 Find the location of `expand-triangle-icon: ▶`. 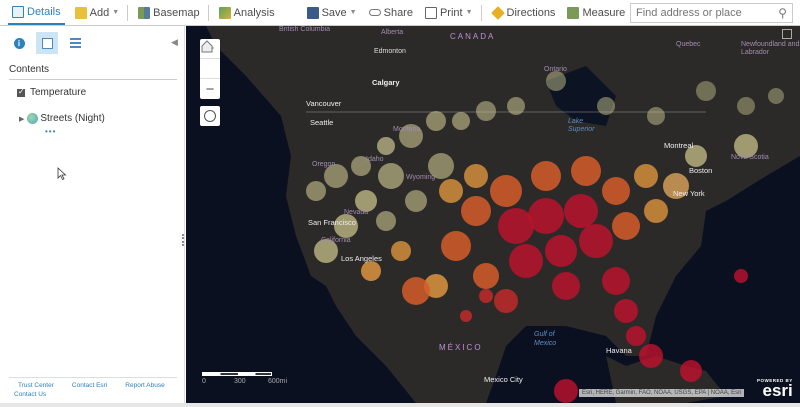

expand-triangle-icon: ▶ is located at coordinates (22, 119).